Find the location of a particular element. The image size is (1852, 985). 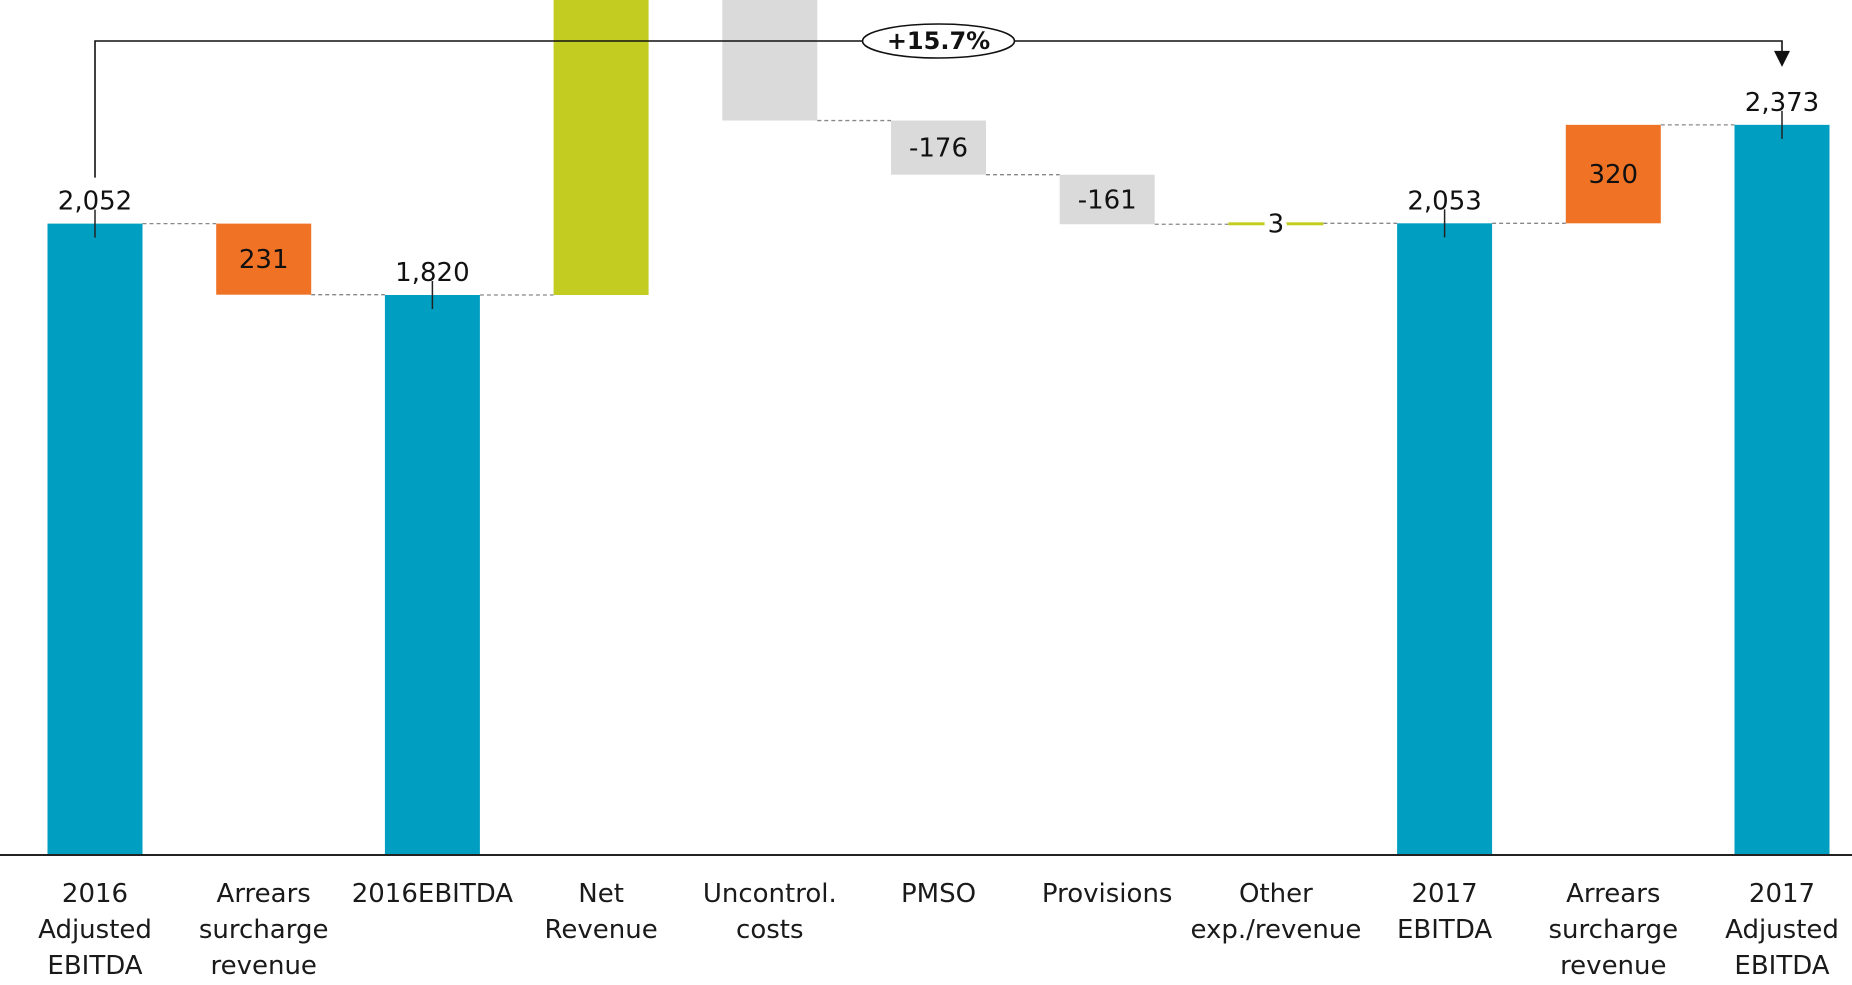

x-tick-label: Other is located at coordinates (1276, 894).